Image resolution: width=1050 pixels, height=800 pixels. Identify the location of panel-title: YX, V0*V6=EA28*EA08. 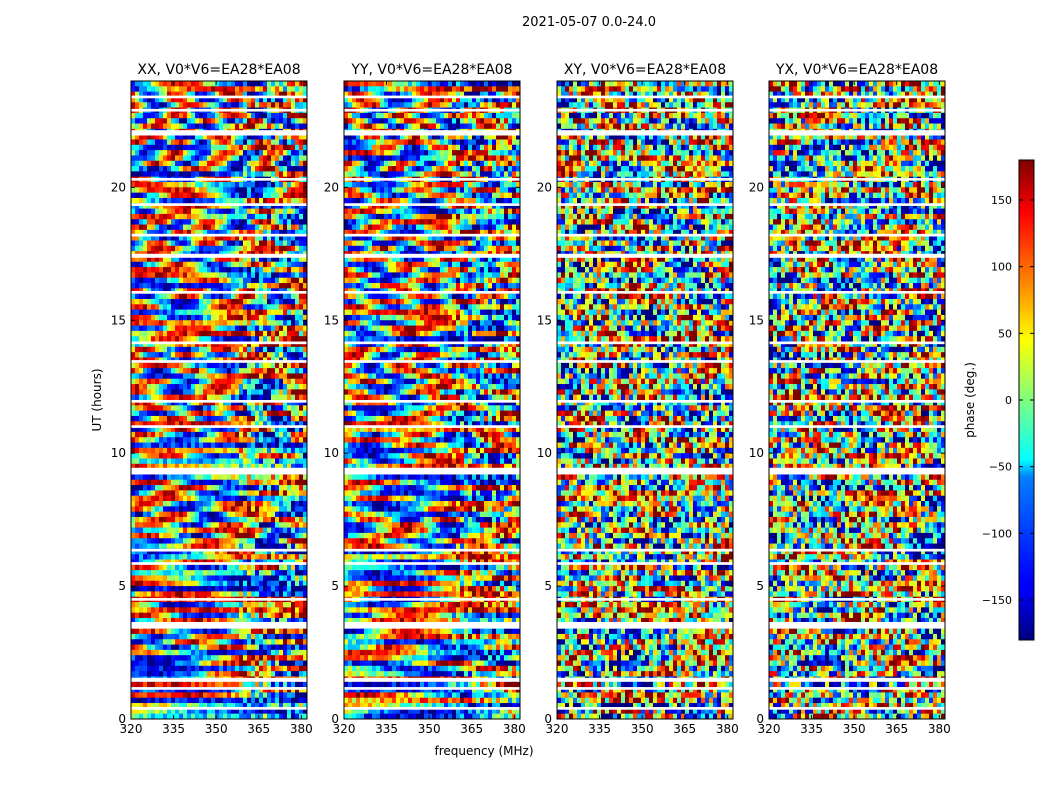
(856, 70).